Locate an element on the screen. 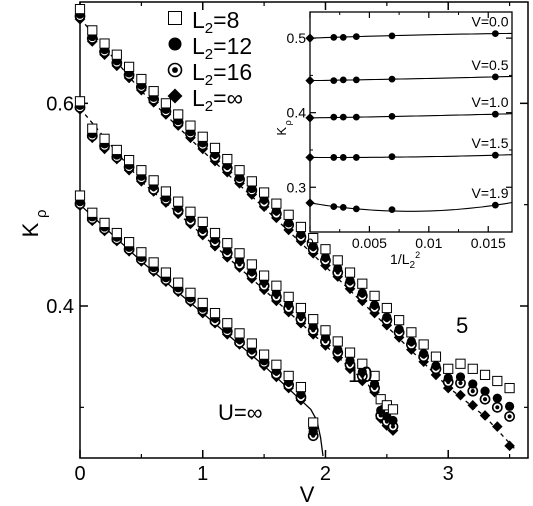  inset-x-tick-label: 0.01 is located at coordinates (428, 243).